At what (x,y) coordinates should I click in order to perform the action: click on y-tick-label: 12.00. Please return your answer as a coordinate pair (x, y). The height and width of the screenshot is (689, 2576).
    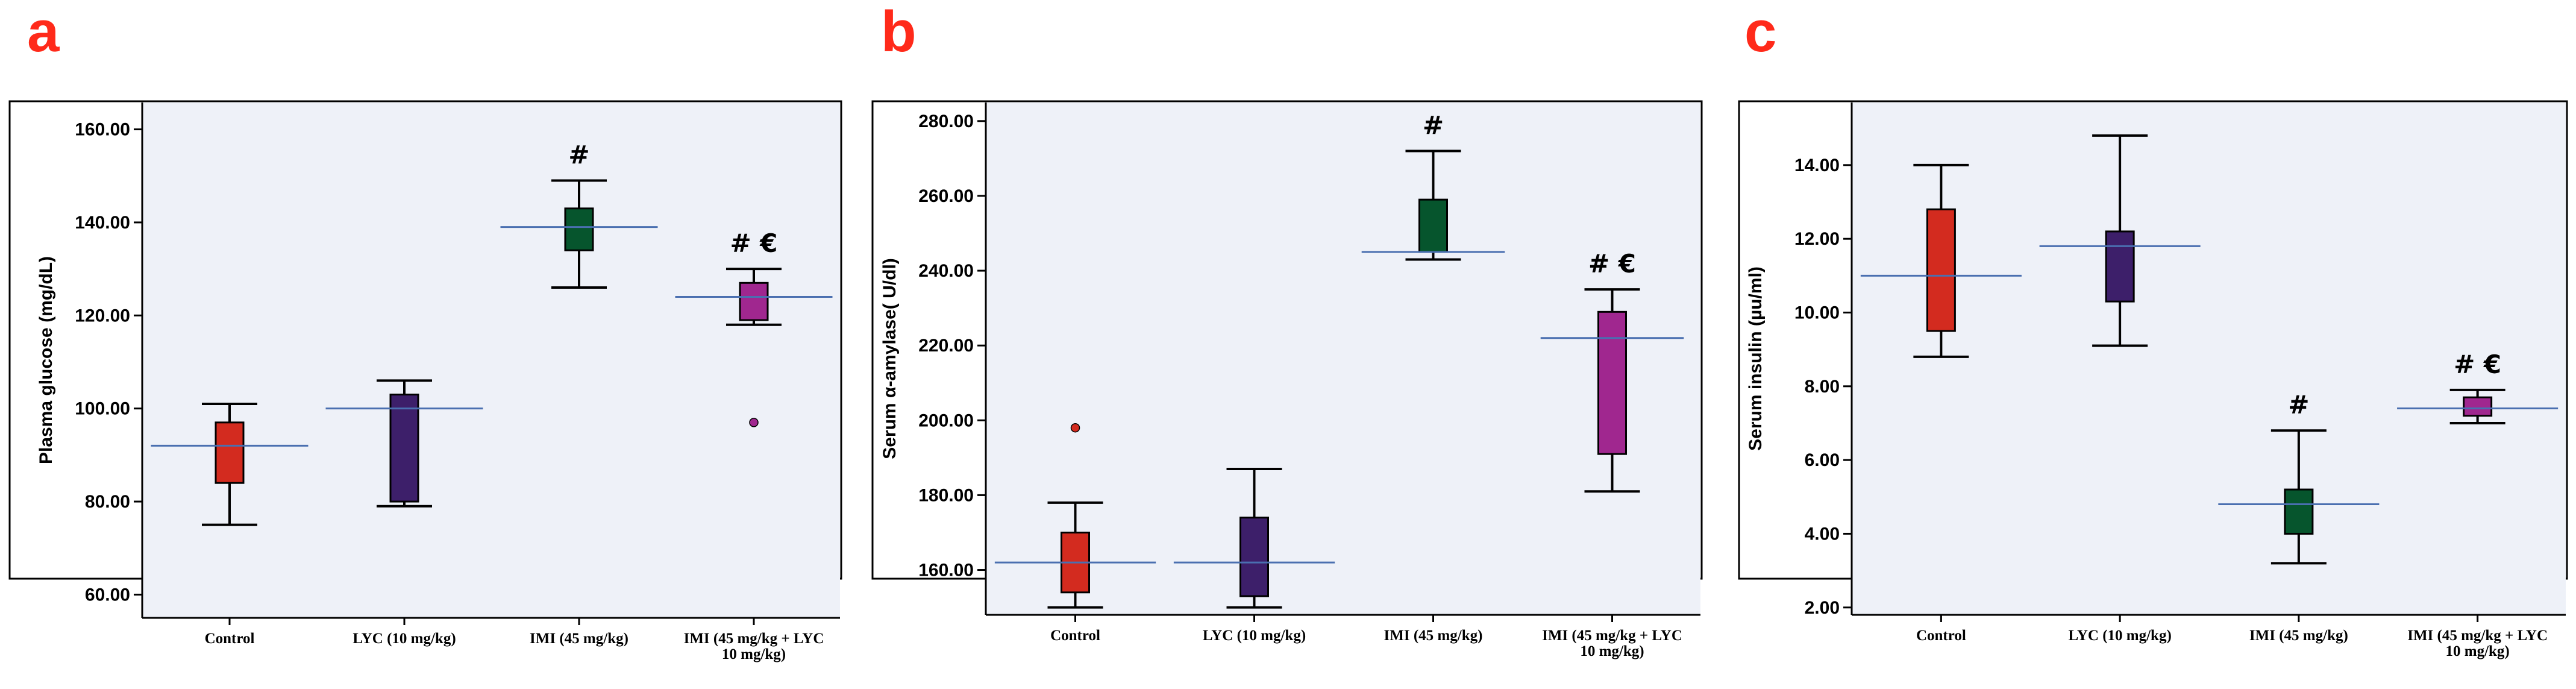
    Looking at the image, I should click on (1817, 239).